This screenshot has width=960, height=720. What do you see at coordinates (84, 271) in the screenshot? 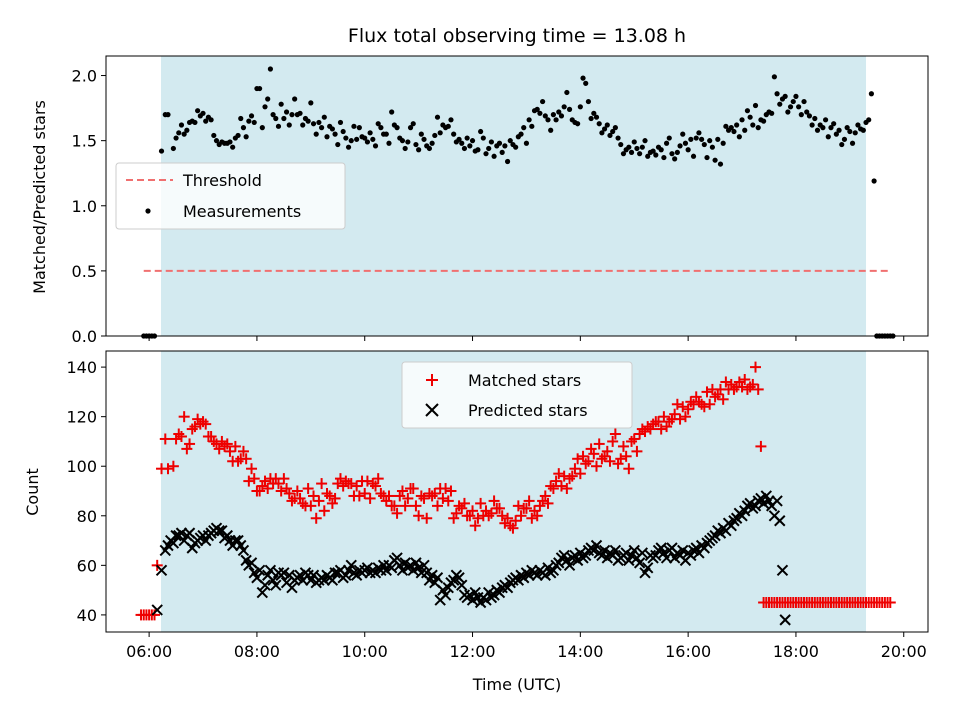
I see `ratio-y-tick-label: 0.5` at bounding box center [84, 271].